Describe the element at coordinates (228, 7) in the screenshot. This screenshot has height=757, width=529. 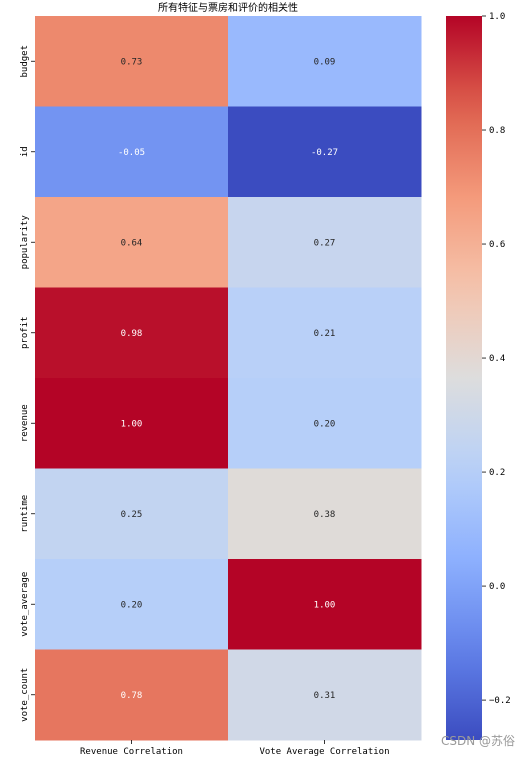
I see `chart-title: 所有特征与票房和评价的相关性` at that location.